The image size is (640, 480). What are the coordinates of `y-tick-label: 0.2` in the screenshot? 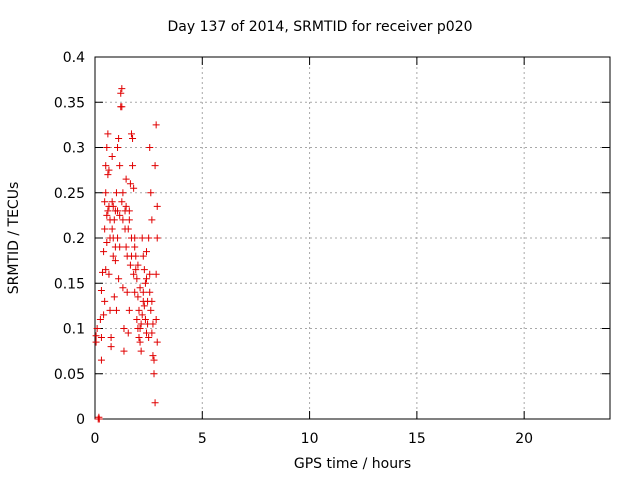 It's located at (74, 239).